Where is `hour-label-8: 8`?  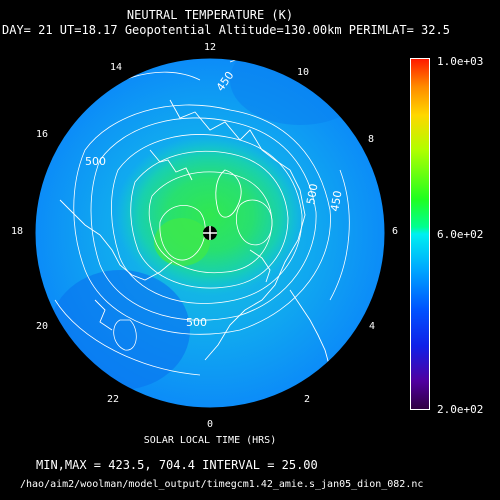
hour-label-8: 8 is located at coordinates (371, 139).